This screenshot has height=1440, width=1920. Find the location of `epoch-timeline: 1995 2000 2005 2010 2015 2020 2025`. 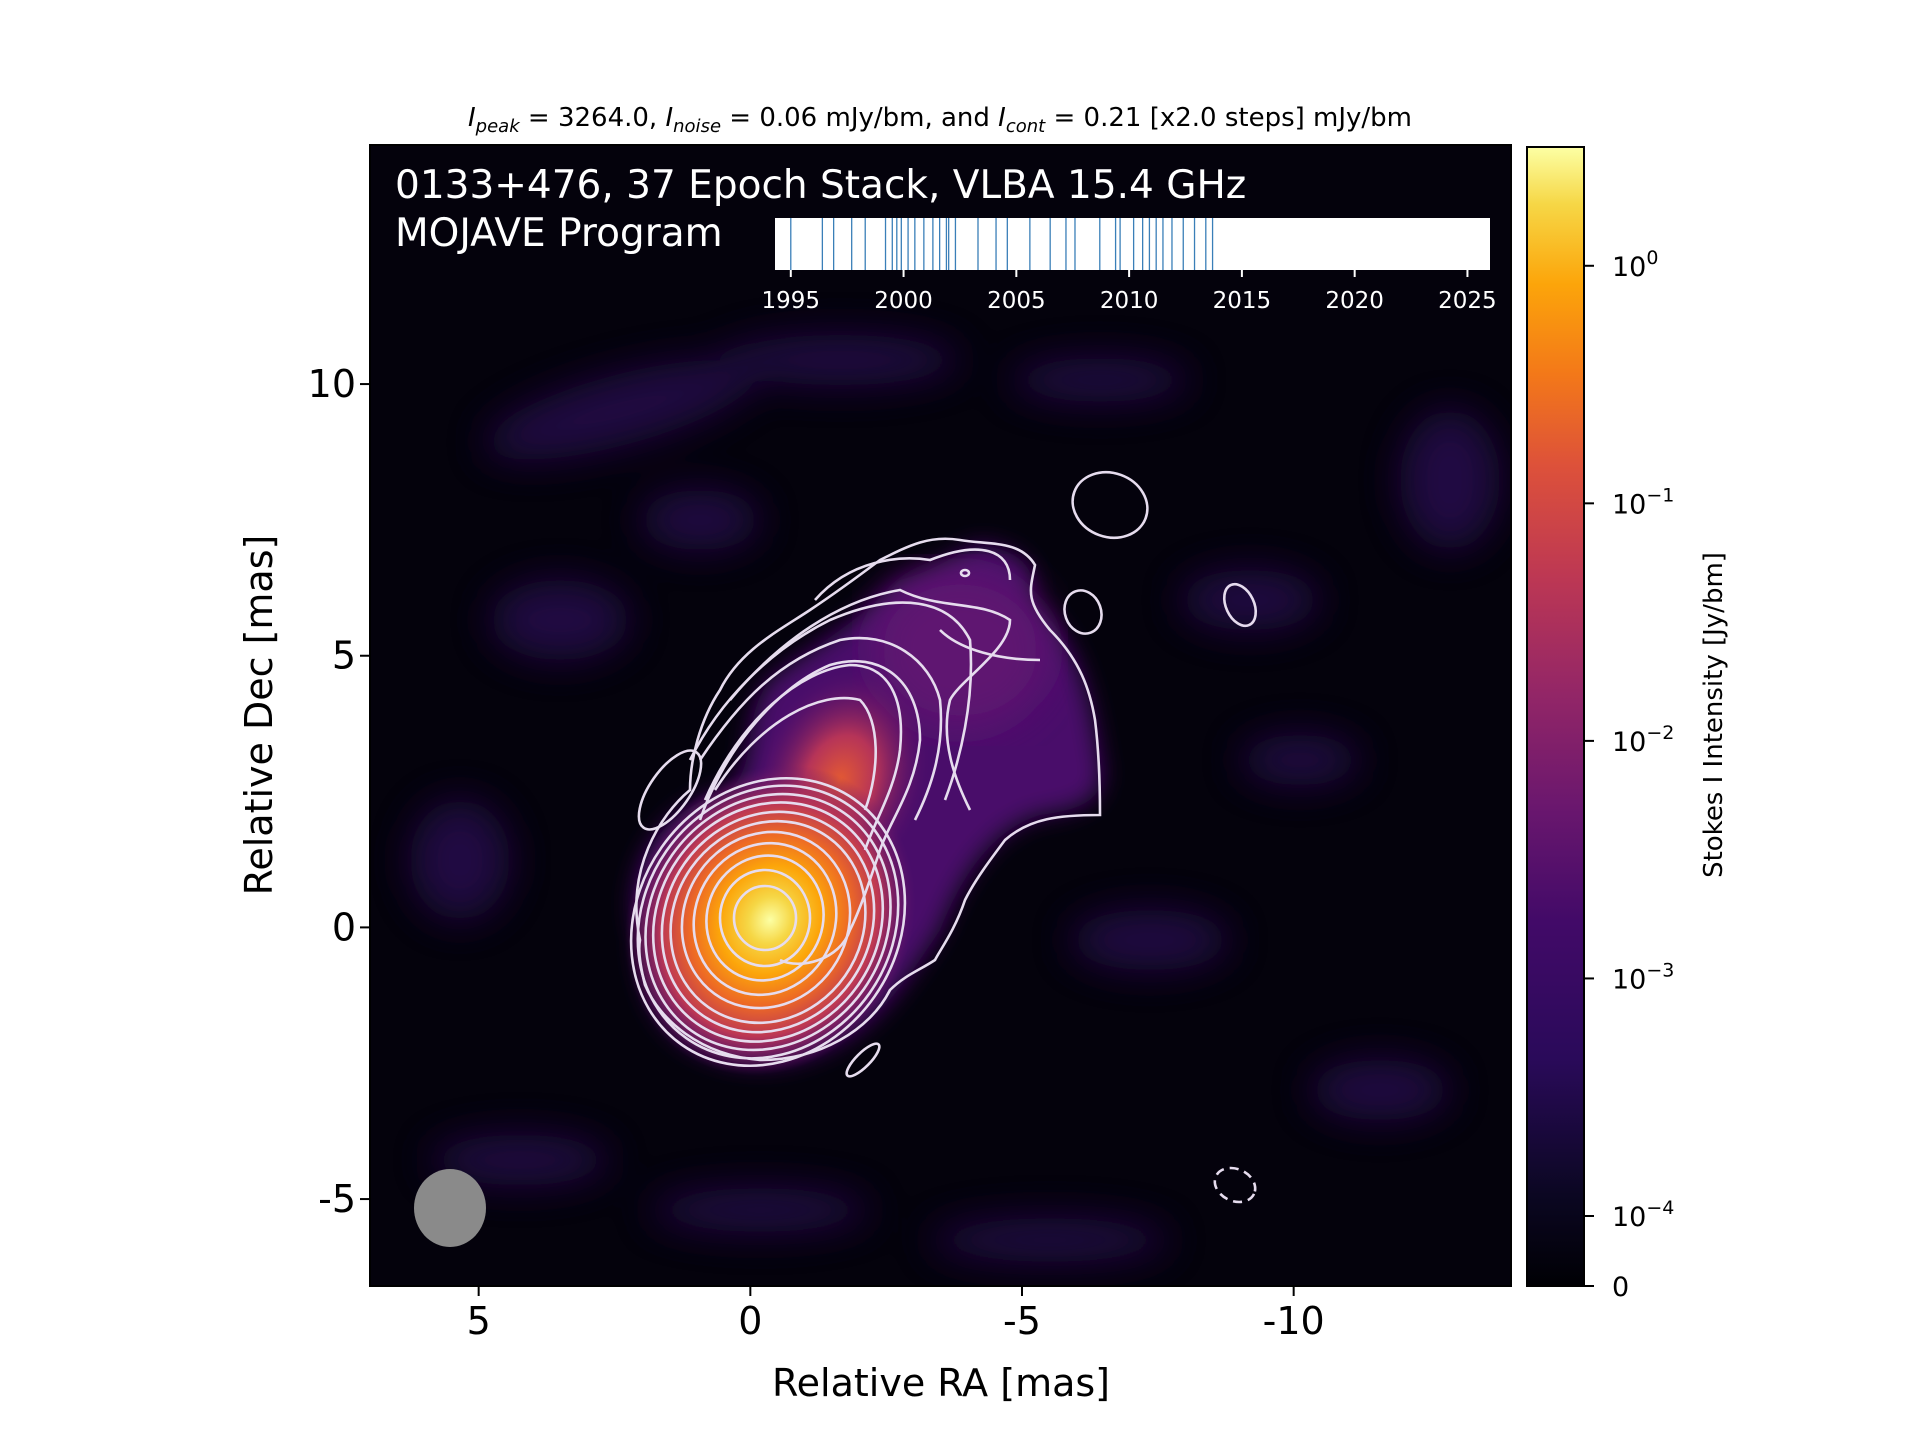

epoch-timeline: 1995 2000 2005 2010 2015 2020 2025 is located at coordinates (1129, 266).